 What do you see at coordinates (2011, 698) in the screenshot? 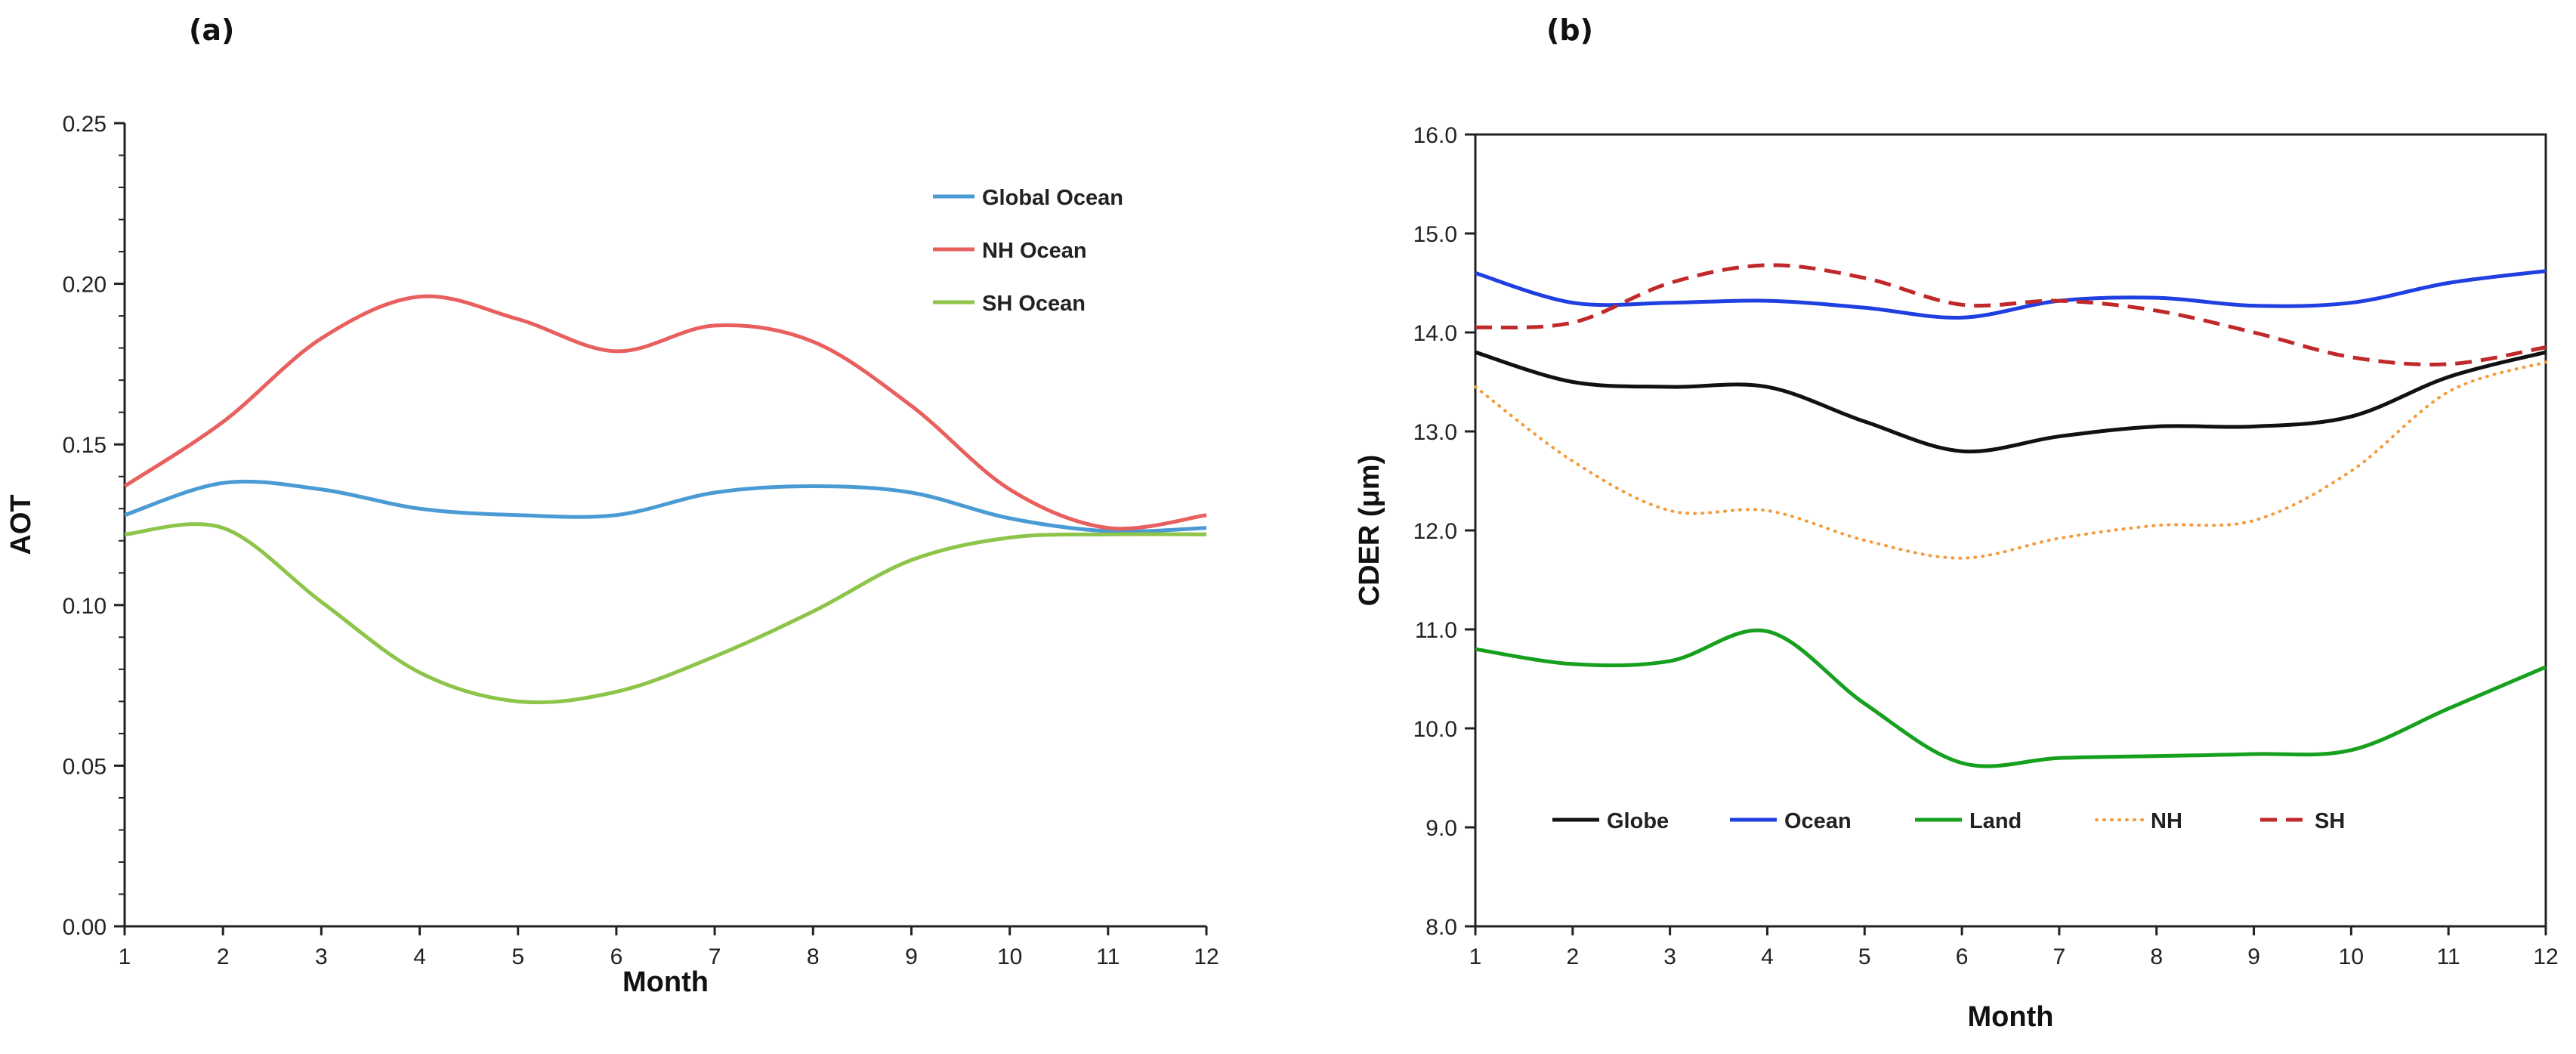
I see `series-line-land` at bounding box center [2011, 698].